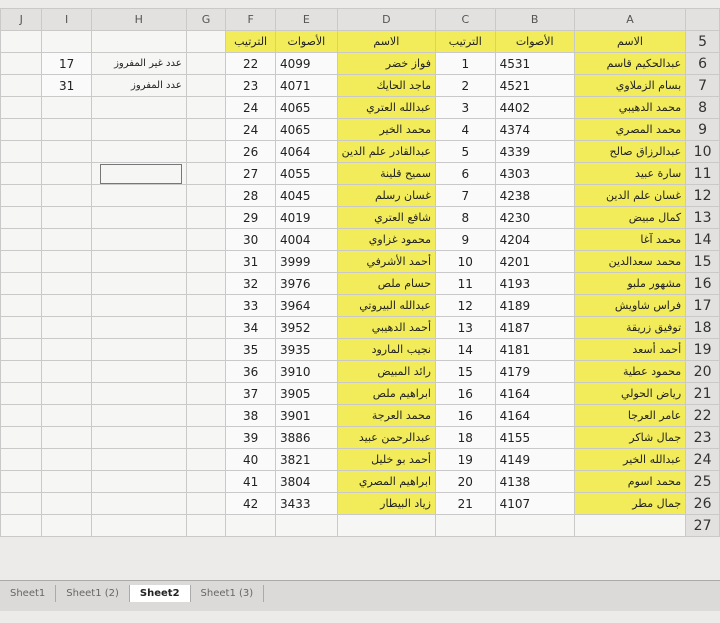 The width and height of the screenshot is (720, 623). What do you see at coordinates (386, 371) in the screenshot?
I see `candidate-name: رائد المبيض` at bounding box center [386, 371].